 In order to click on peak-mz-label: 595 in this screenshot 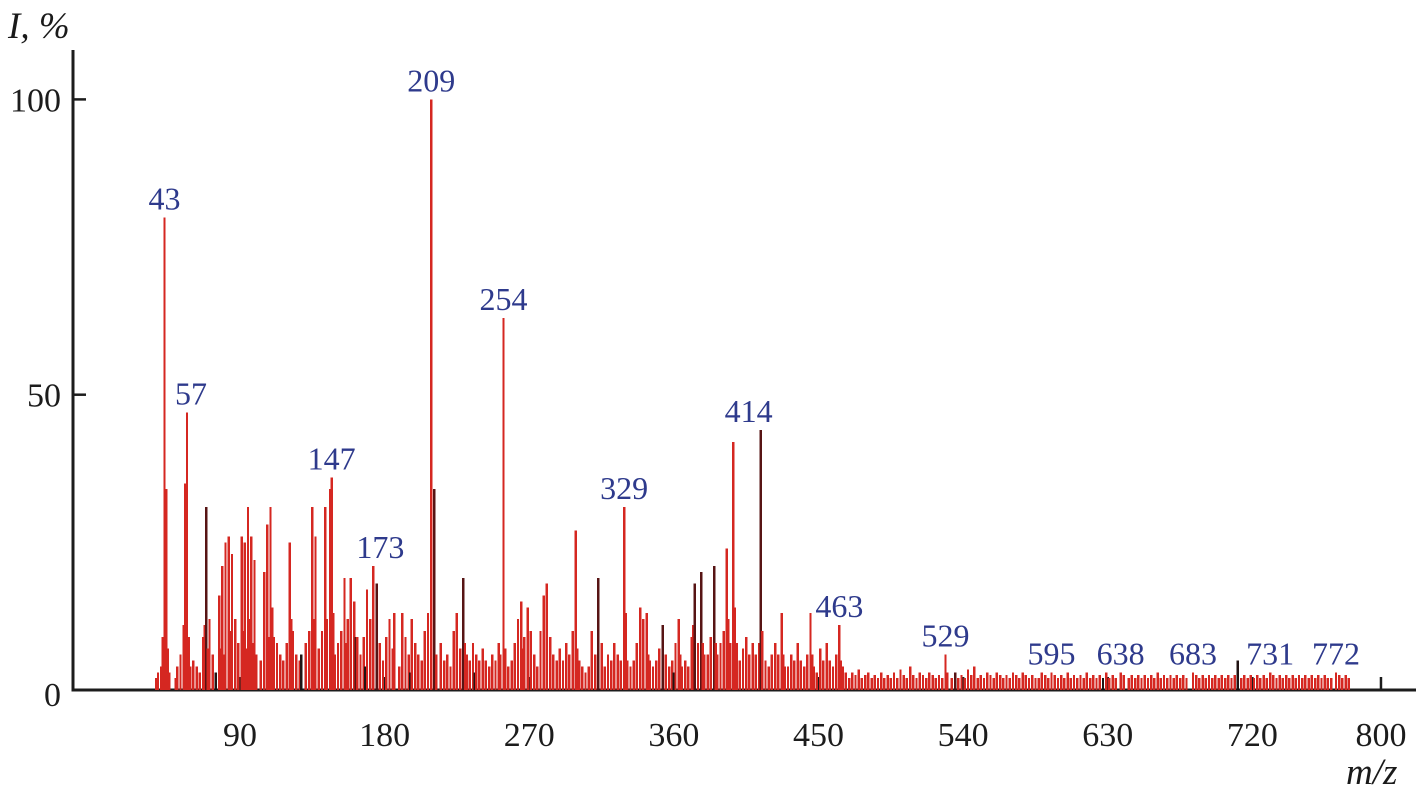, I will do `click(1052, 653)`.